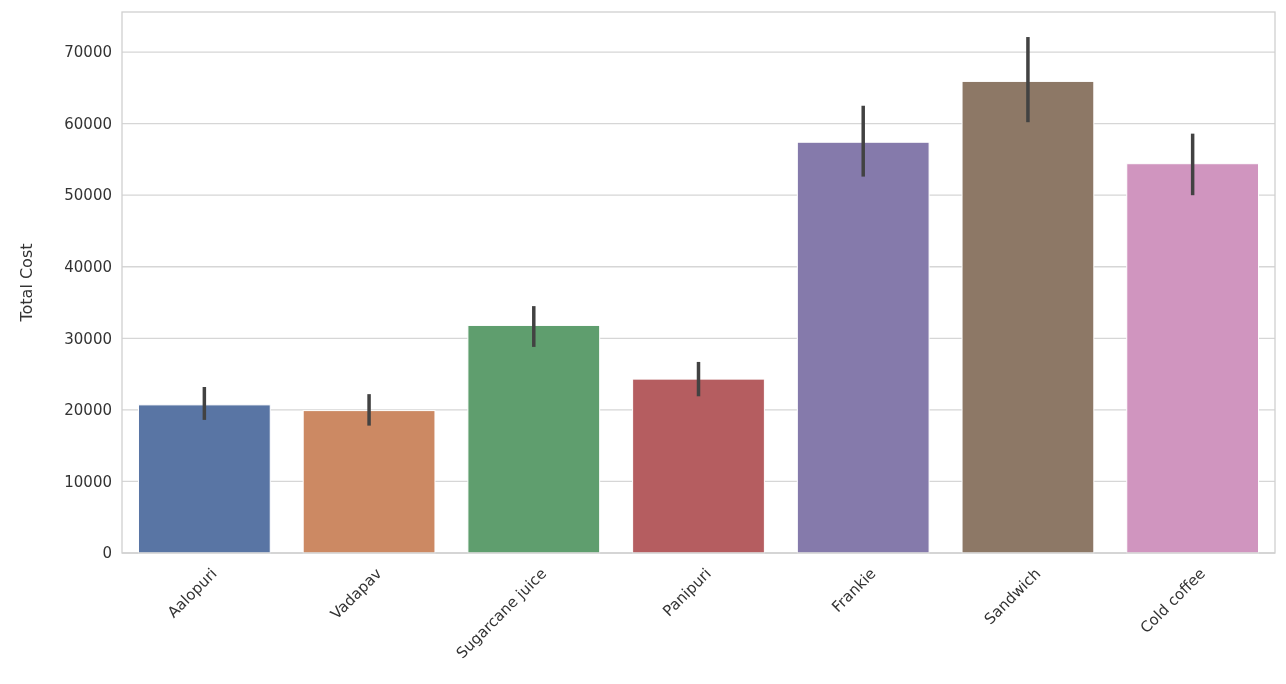 The image size is (1286, 684). Describe the element at coordinates (88, 410) in the screenshot. I see `y-tick-label: 20000` at that location.